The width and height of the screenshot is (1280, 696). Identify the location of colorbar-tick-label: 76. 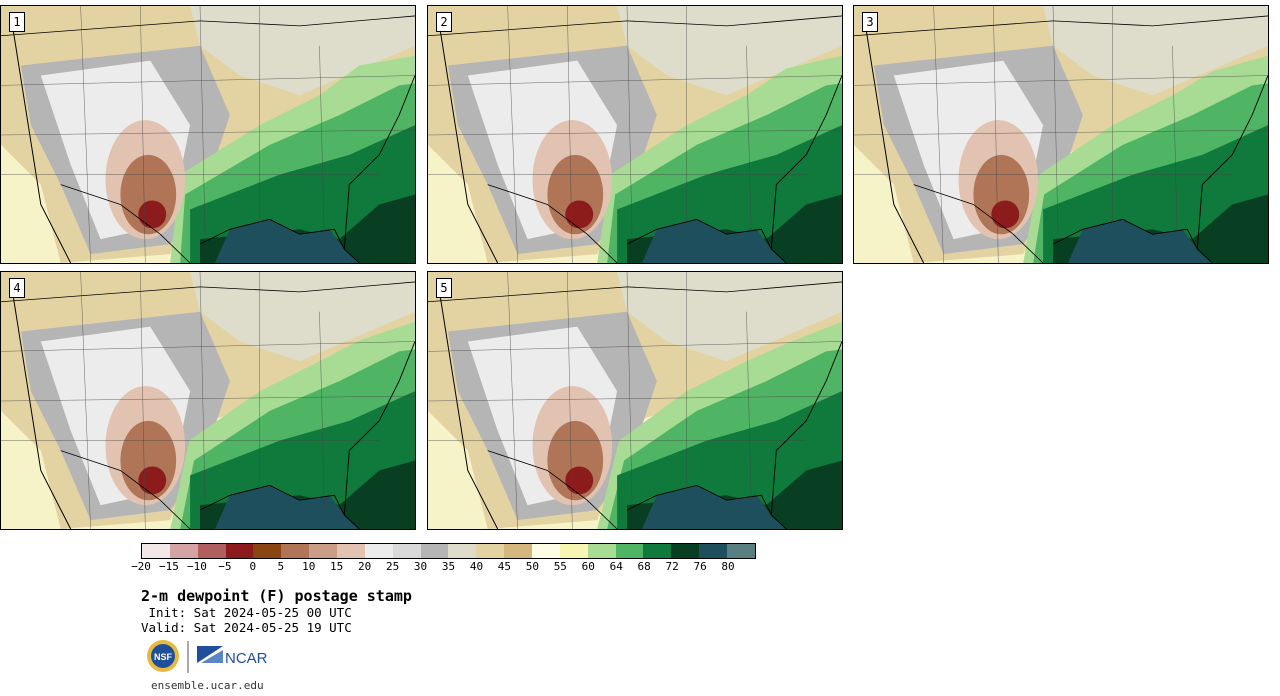
(700, 566).